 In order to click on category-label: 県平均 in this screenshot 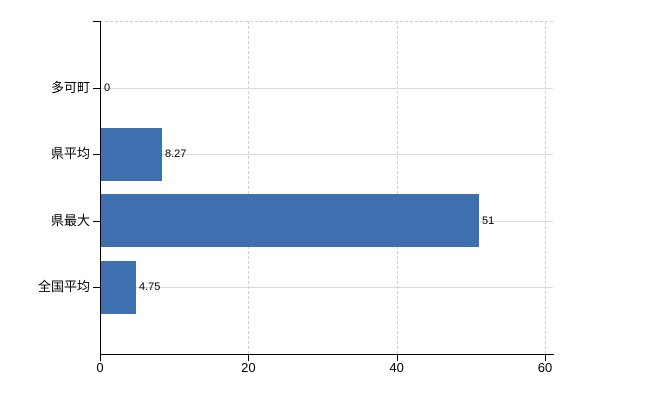, I will do `click(70, 154)`.